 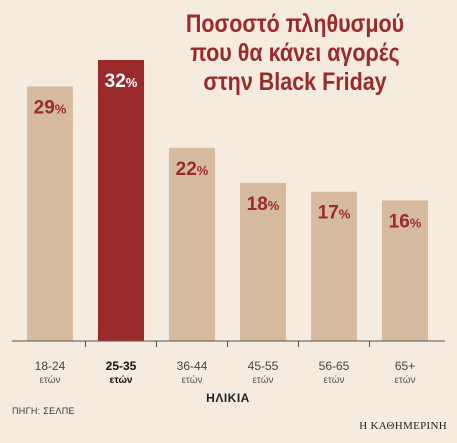 What do you see at coordinates (263, 366) in the screenshot?
I see `x-tick-label: 45-55` at bounding box center [263, 366].